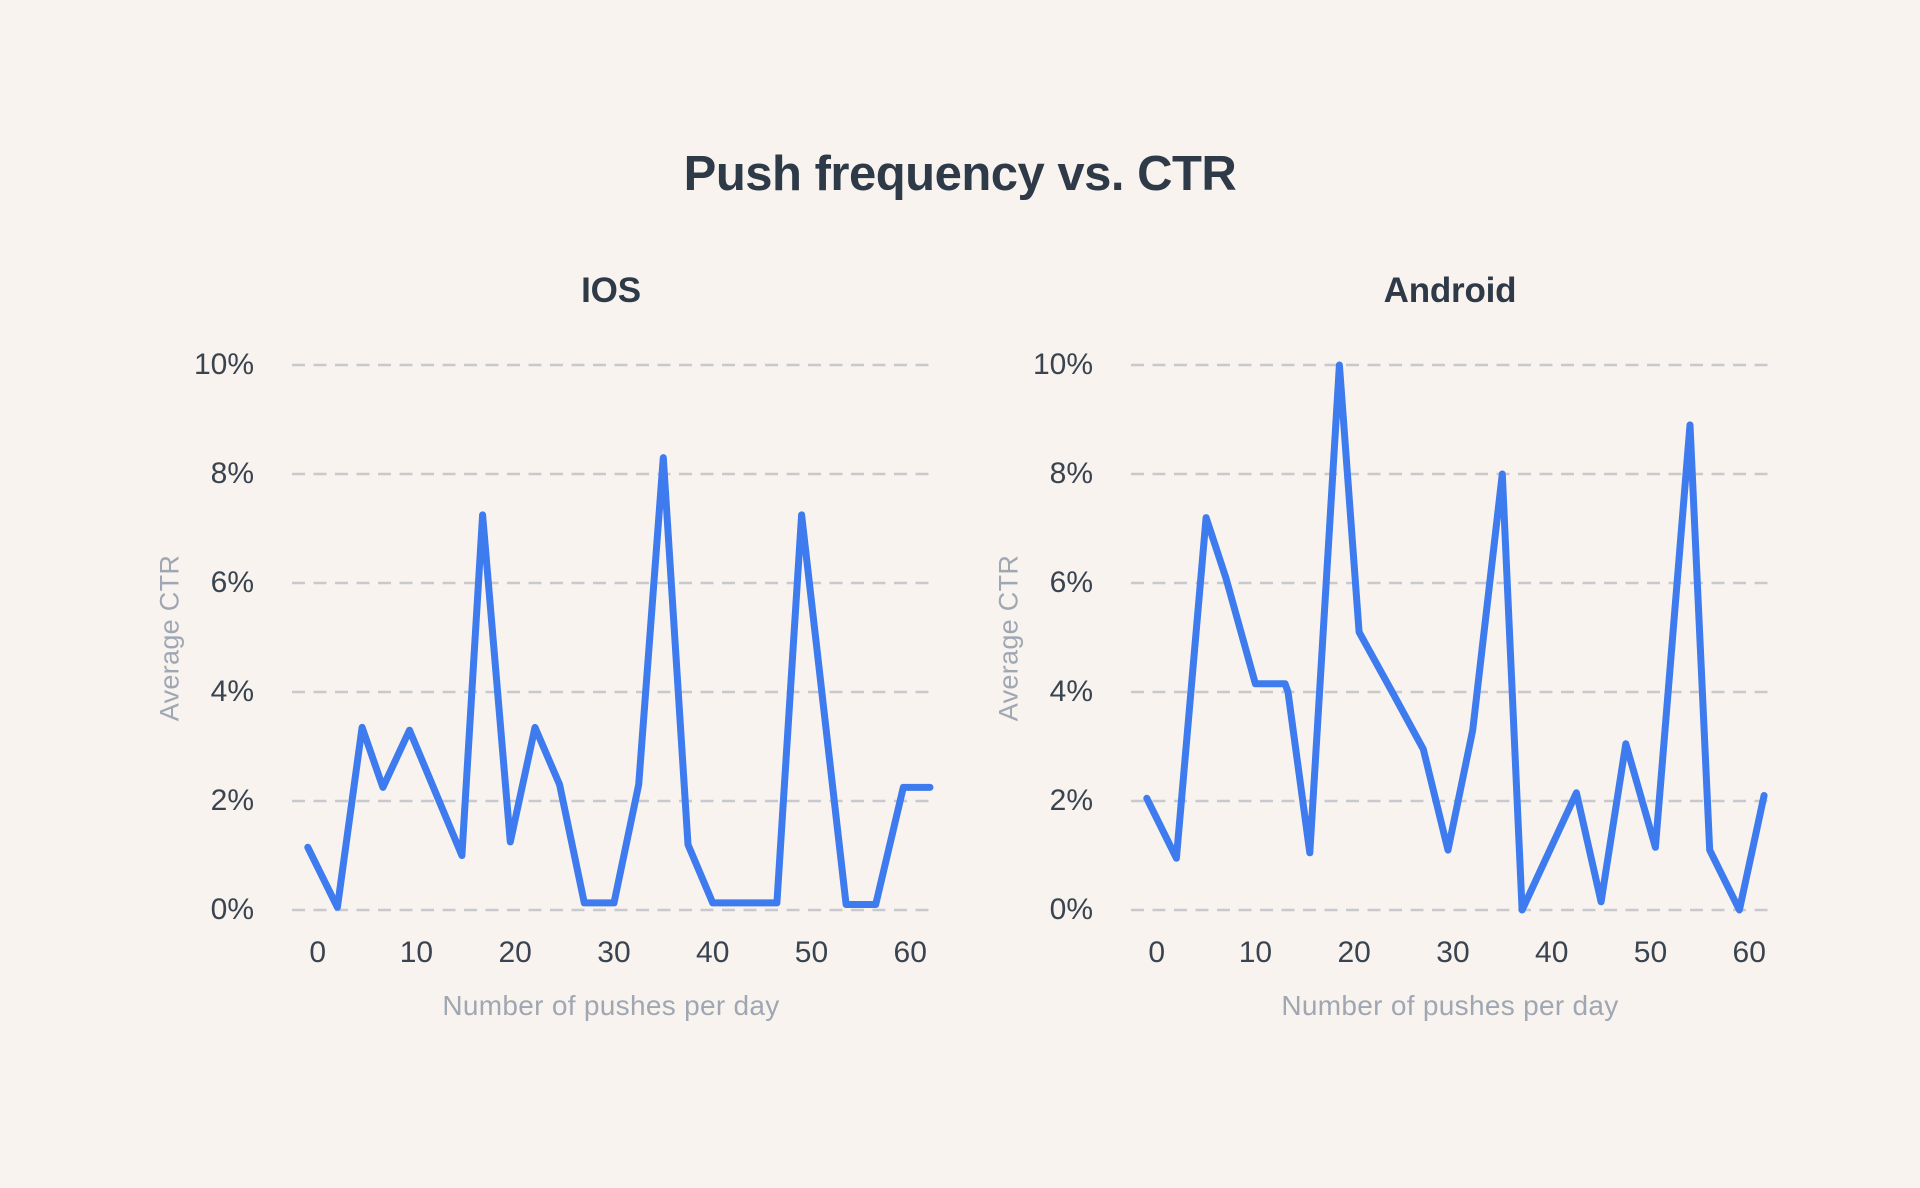  I want to click on chart-android-subtitle: Android, so click(1450, 290).